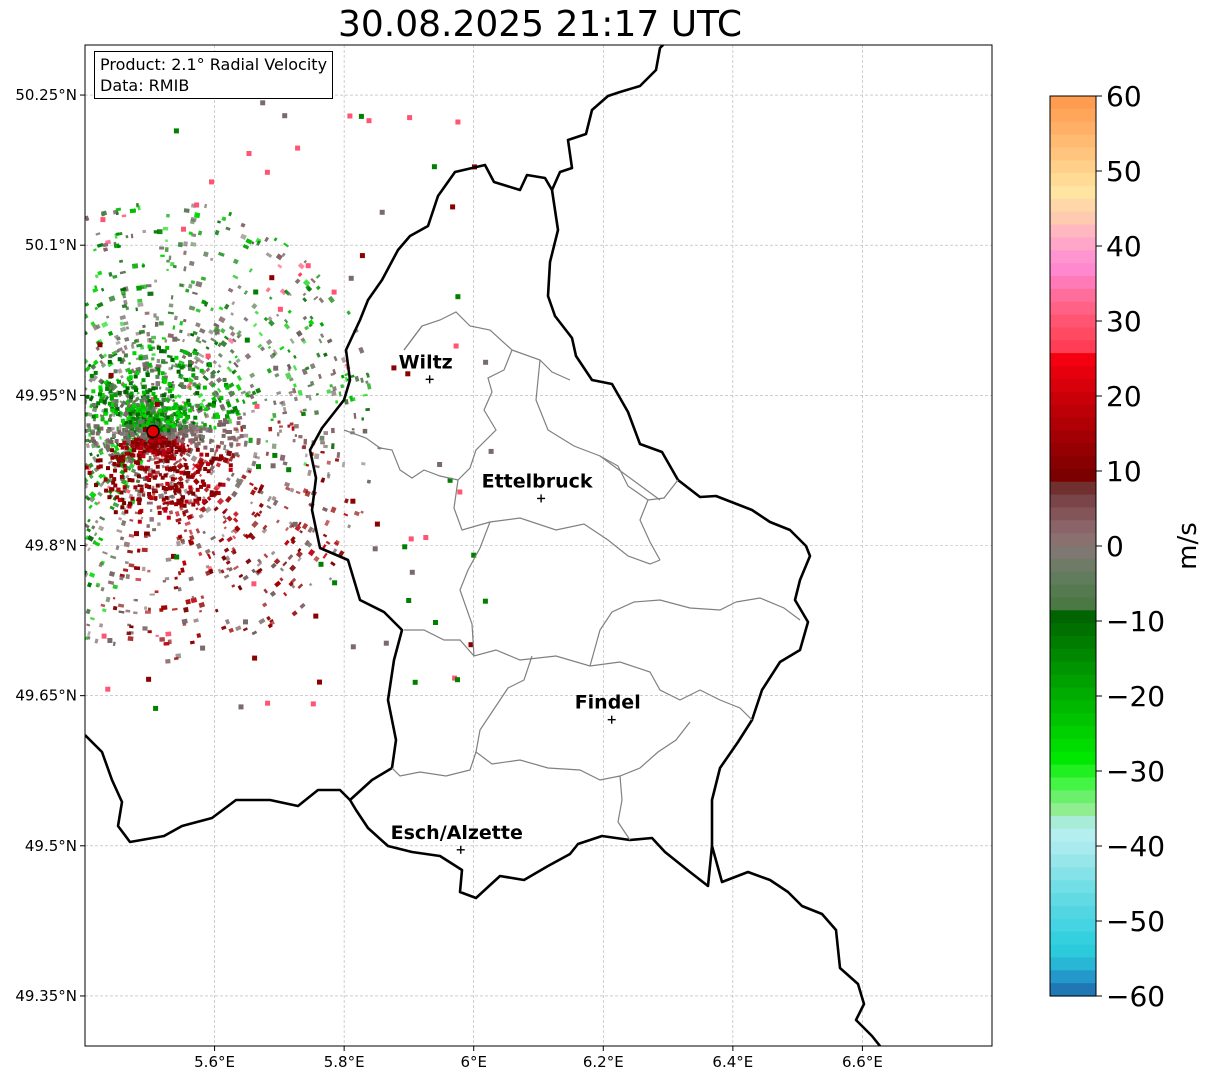 Image resolution: width=1207 pixels, height=1081 pixels. What do you see at coordinates (1135, 846) in the screenshot?
I see `colorbar-tick-label: −40` at bounding box center [1135, 846].